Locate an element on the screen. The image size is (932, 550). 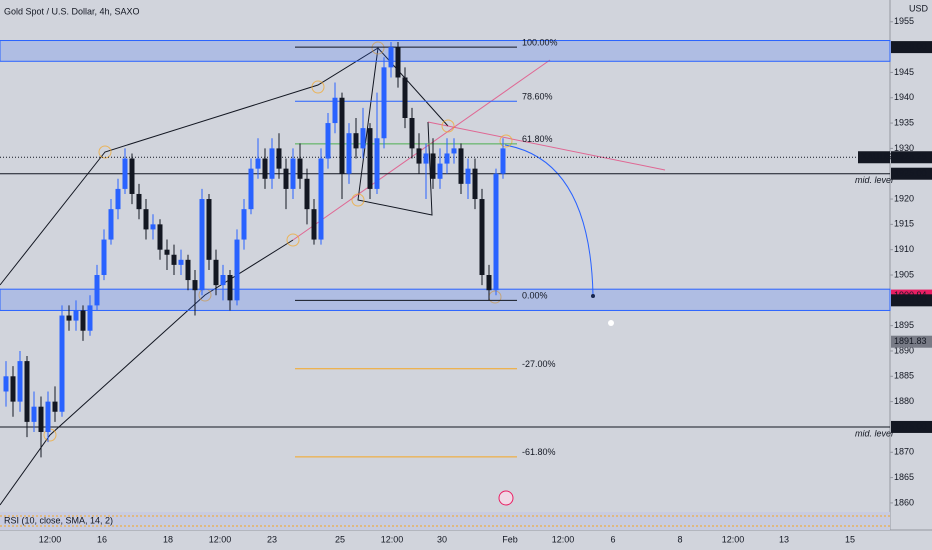
fib-label: -27.00% is located at coordinates (539, 364).